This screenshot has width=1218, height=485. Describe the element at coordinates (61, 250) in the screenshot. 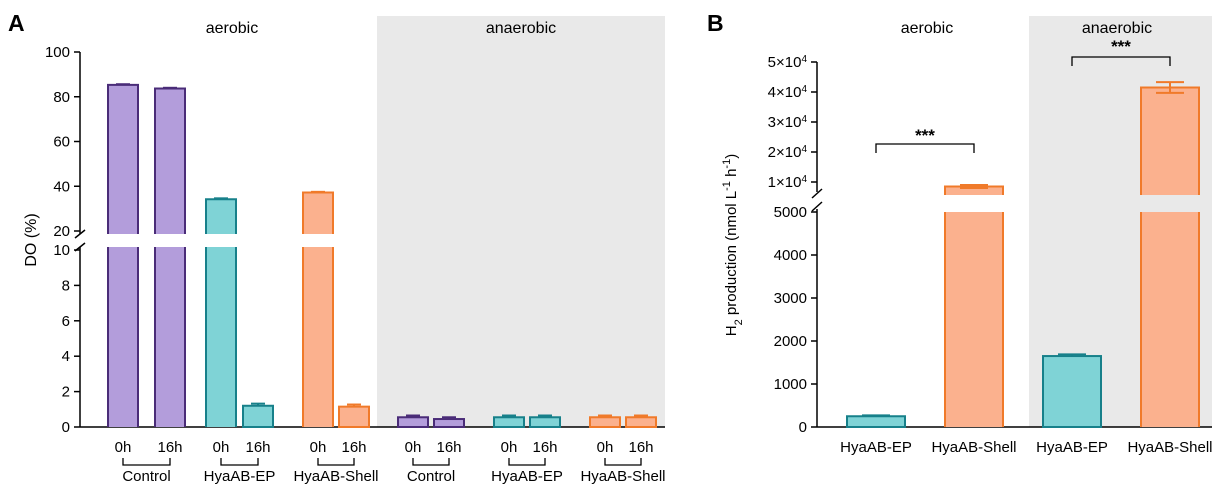

I see `y-tick-label: 10` at that location.